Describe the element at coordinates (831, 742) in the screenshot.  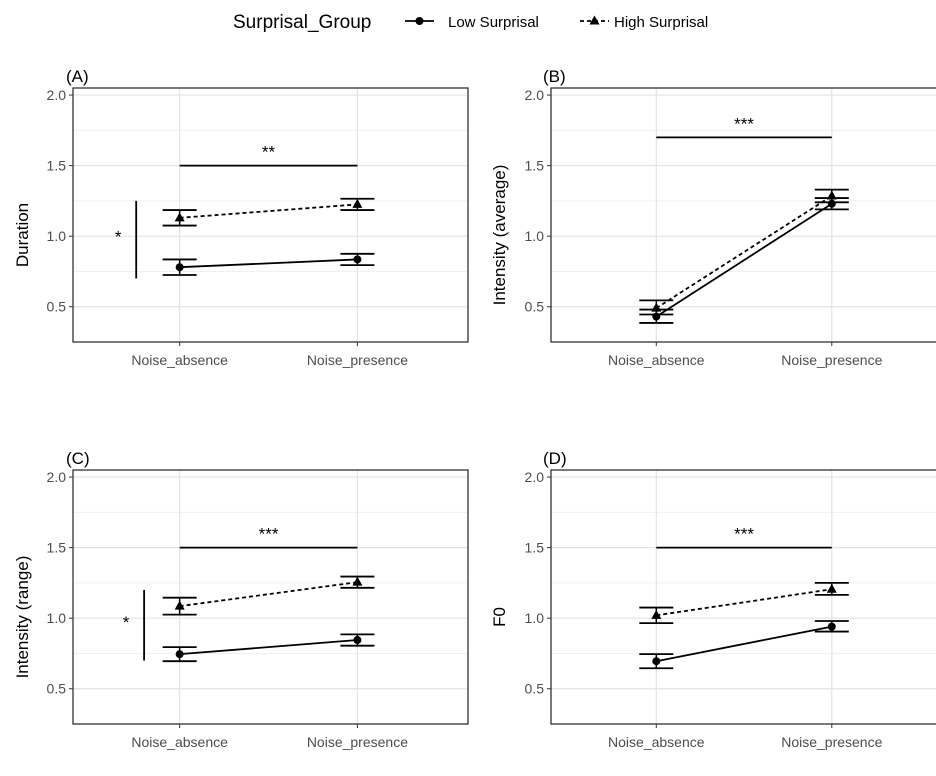
I see `panel-d-xtick-label: Noise_presence` at that location.